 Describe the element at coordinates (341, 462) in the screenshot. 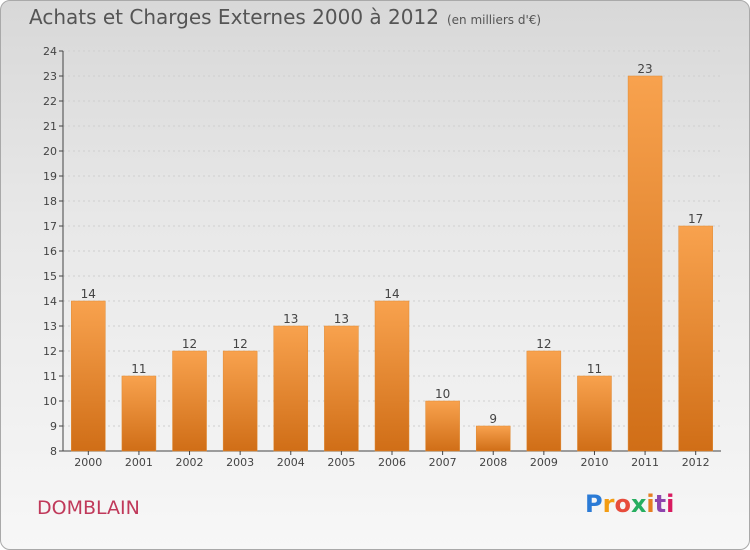

I see `x-tick-label: 2005` at that location.